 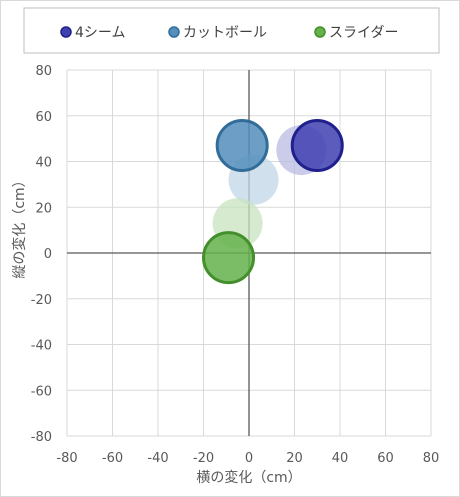 What do you see at coordinates (43, 117) in the screenshot?
I see `y-tick-label: 60` at bounding box center [43, 117].